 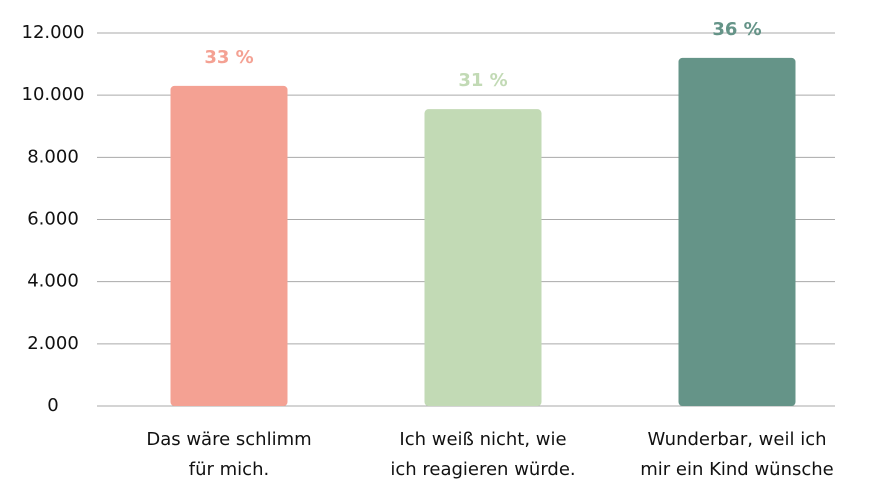 What do you see at coordinates (53, 156) in the screenshot?
I see `y-tick-label: 8.000` at bounding box center [53, 156].